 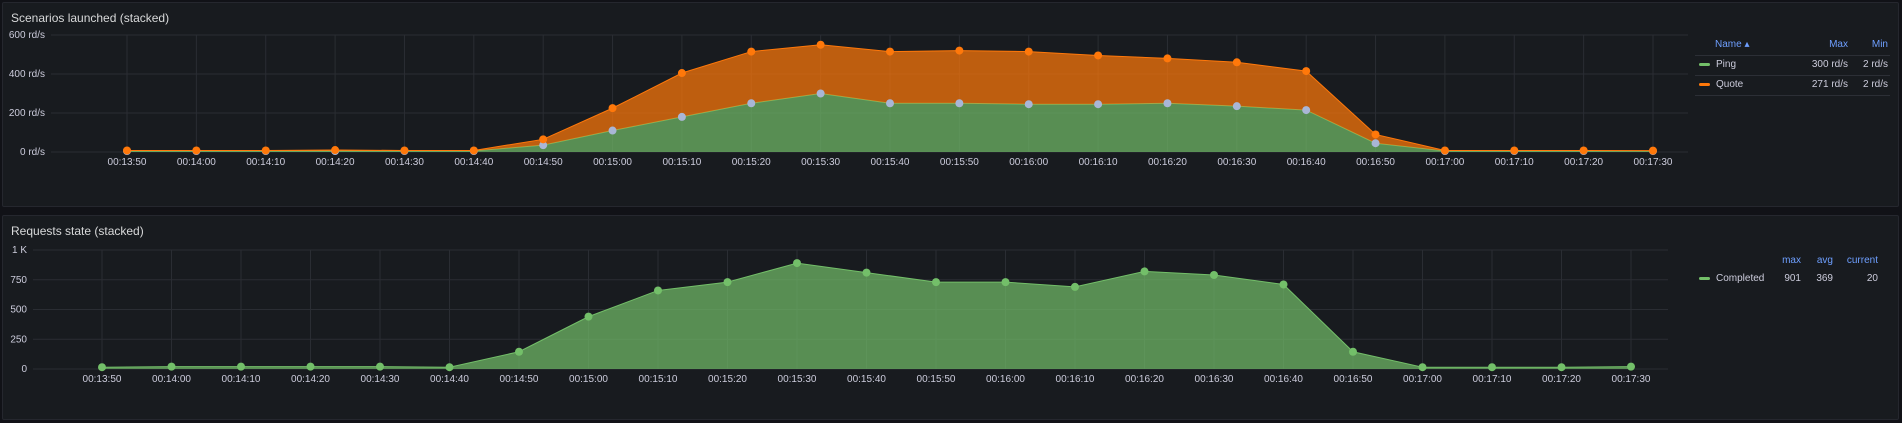 I want to click on x-tick-label: 00:16:20, so click(x=1167, y=162).